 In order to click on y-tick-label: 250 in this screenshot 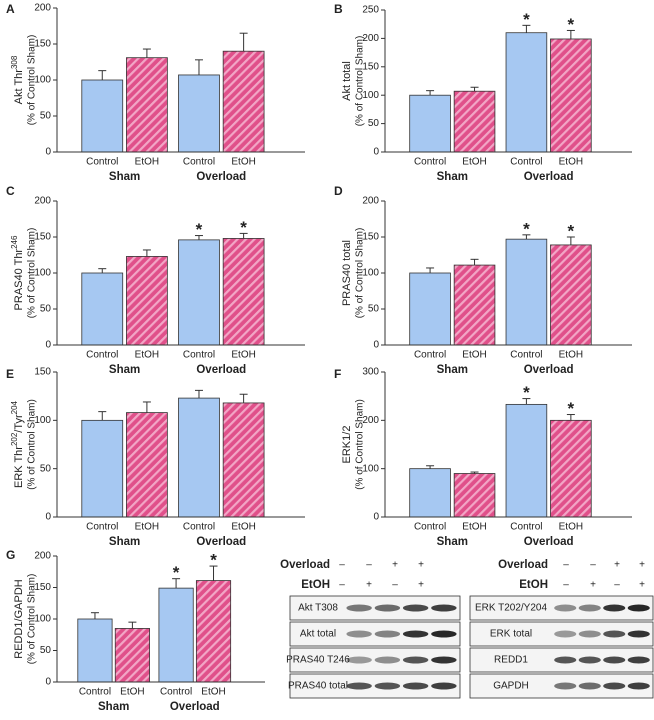, I will do `click(370, 10)`.